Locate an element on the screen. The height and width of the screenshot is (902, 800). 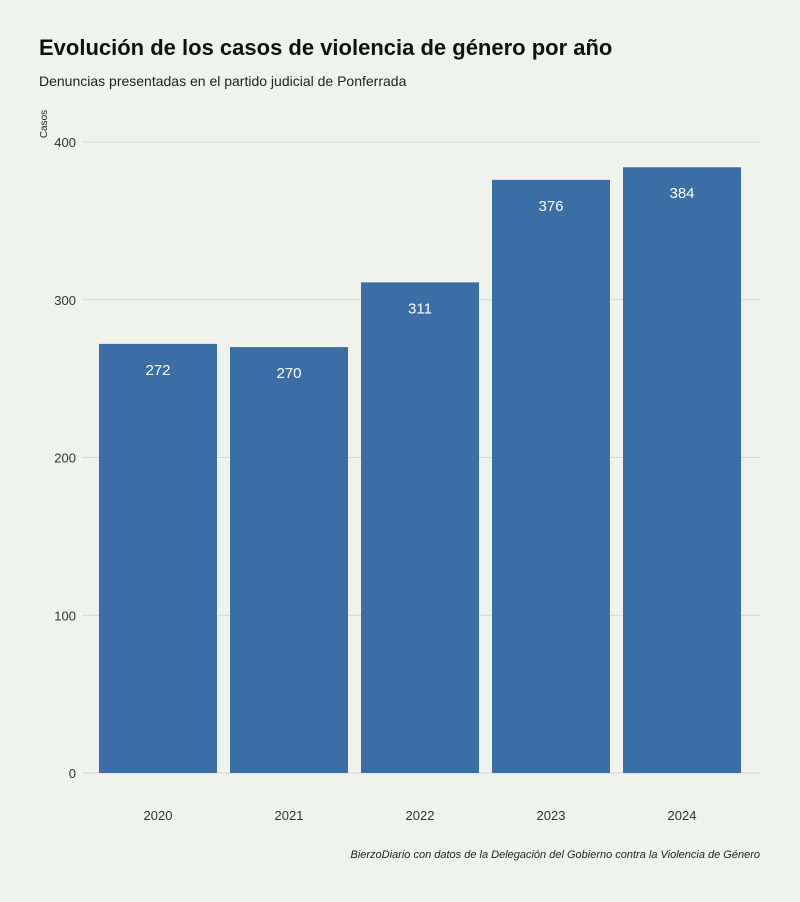
bar-2020 is located at coordinates (158, 558).